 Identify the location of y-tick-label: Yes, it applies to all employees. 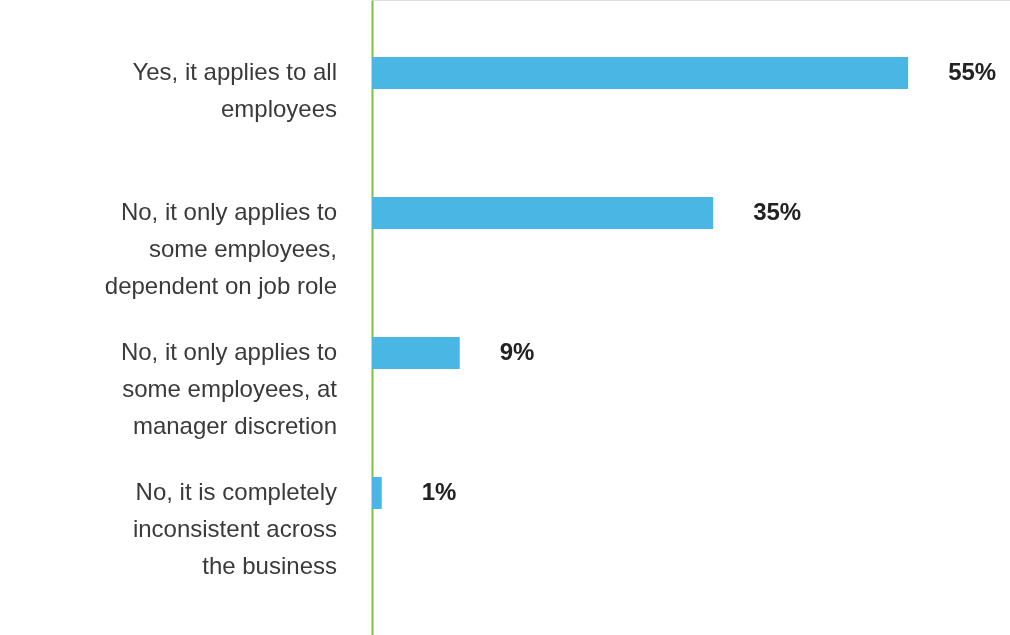
(234, 90).